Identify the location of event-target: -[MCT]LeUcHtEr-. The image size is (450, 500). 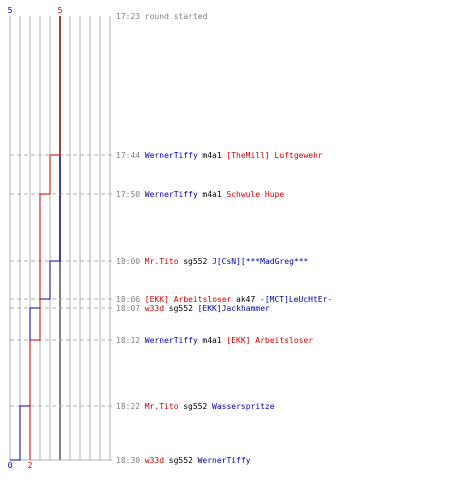
(296, 299).